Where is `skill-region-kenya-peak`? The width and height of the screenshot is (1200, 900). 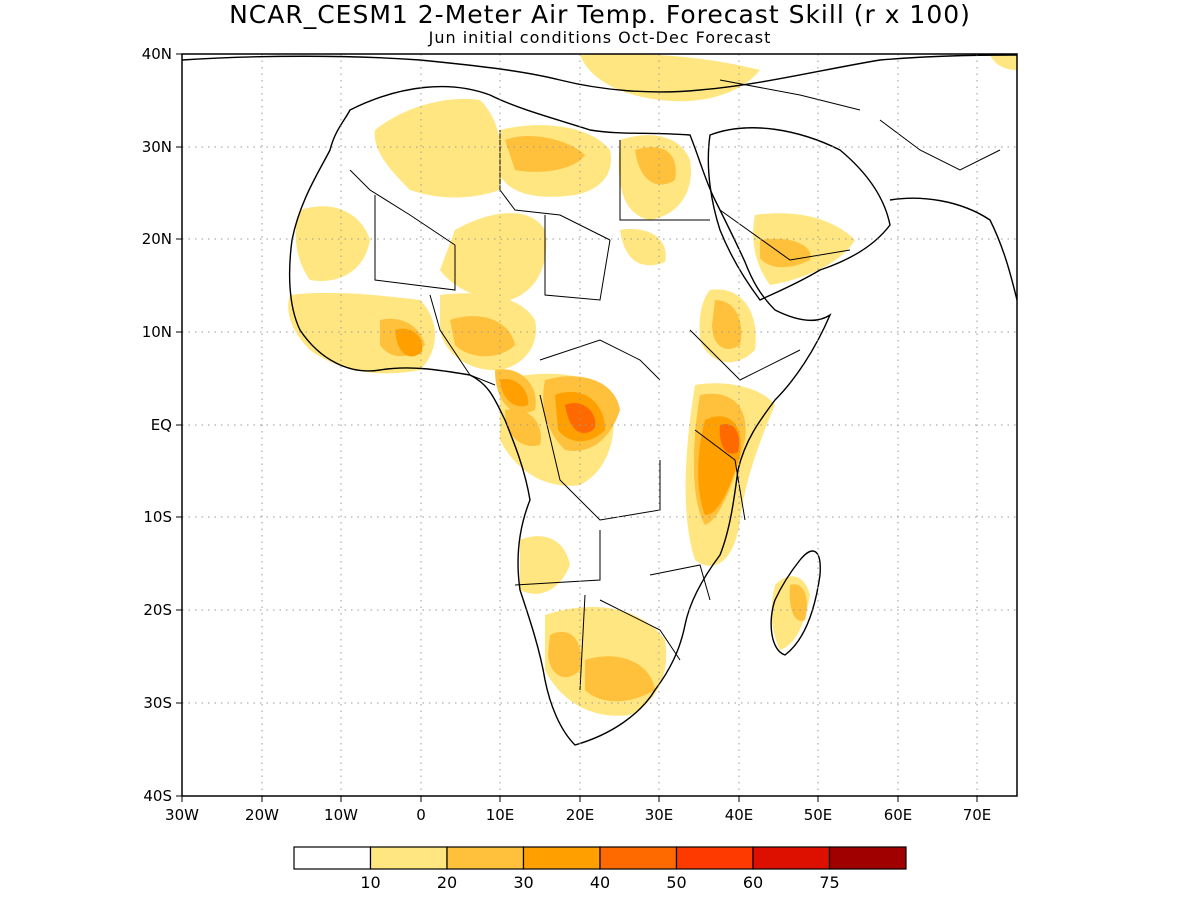 skill-region-kenya-peak is located at coordinates (729, 439).